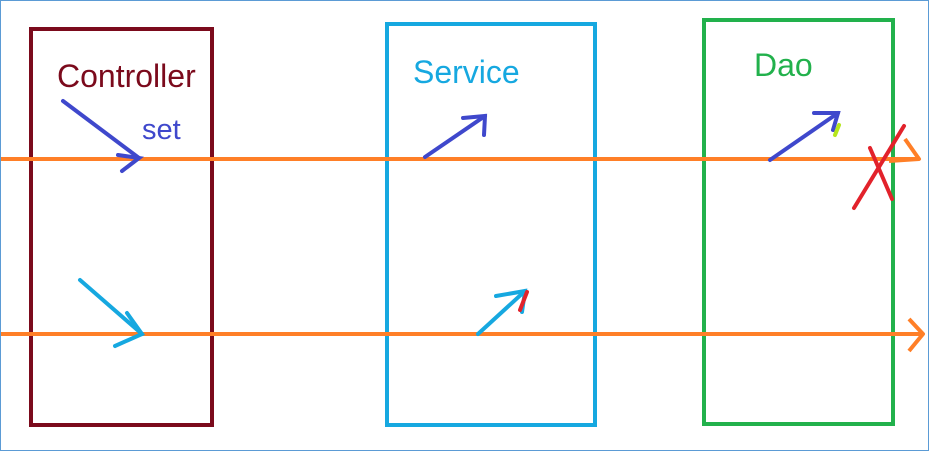 This screenshot has height=452, width=929. I want to click on controller-entry-arrow, so click(103, 136).